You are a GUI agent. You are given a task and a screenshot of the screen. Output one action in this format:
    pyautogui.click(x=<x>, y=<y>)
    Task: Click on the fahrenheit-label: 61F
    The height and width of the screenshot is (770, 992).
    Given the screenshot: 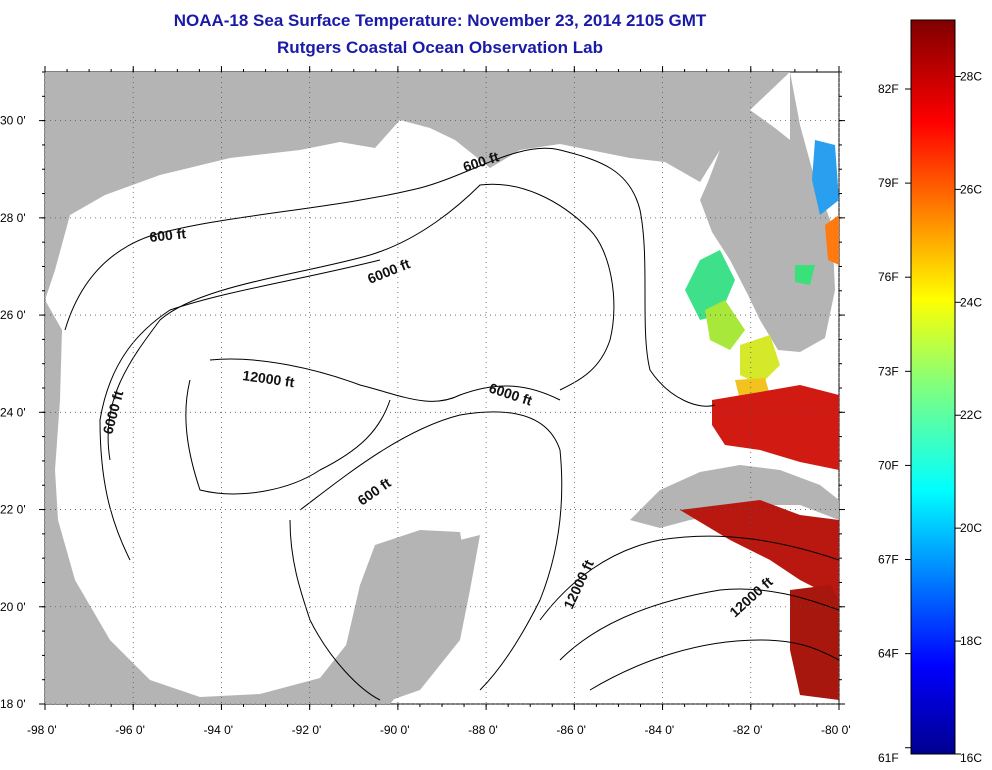 What is the action you would take?
    pyautogui.click(x=888, y=758)
    